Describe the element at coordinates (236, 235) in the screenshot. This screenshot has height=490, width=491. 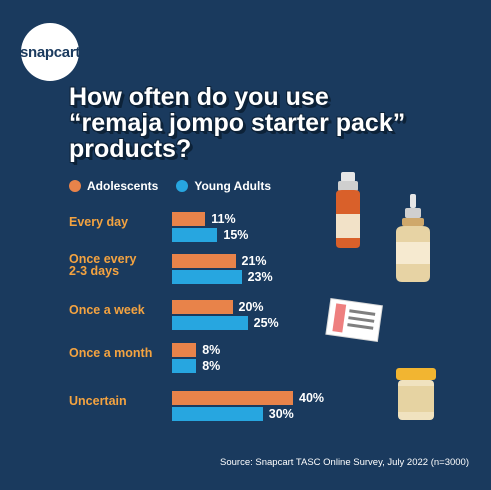
I see `data-label: 15%` at that location.